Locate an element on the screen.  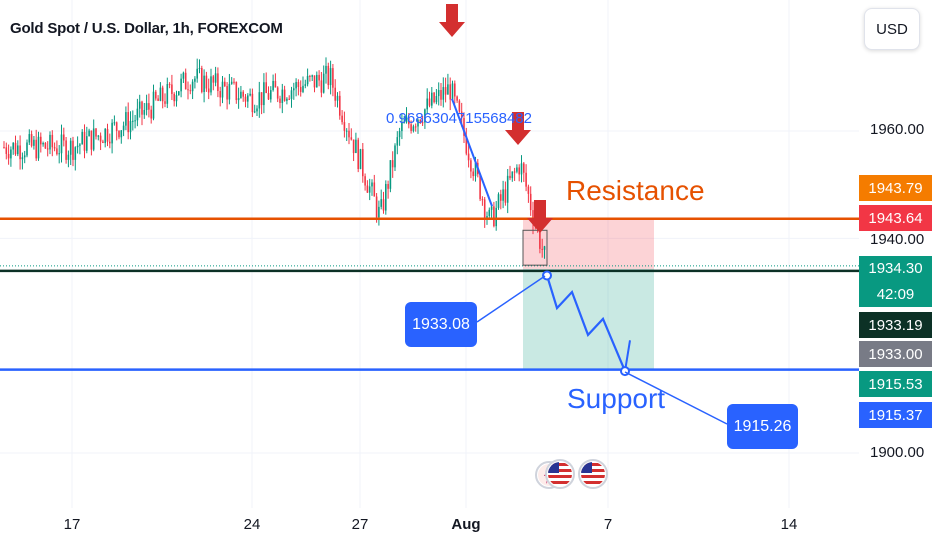
trade-zones is located at coordinates (588, 294).